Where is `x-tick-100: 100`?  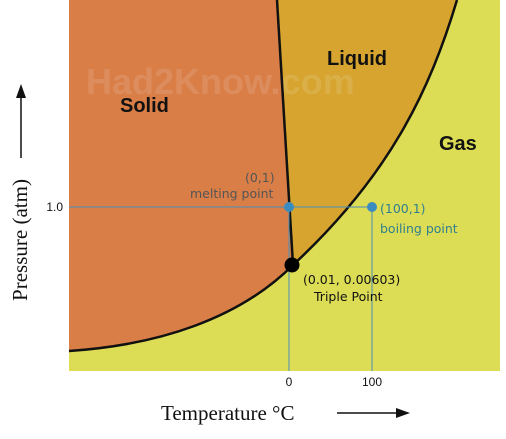
x-tick-100: 100 is located at coordinates (372, 382).